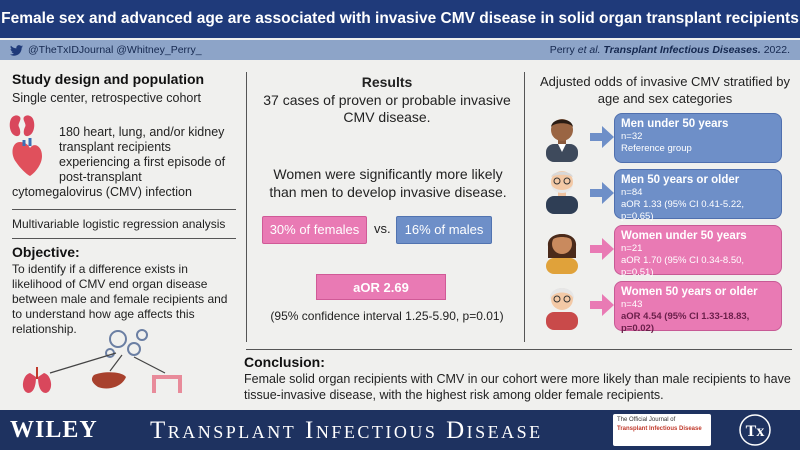 This screenshot has width=800, height=450. Describe the element at coordinates (632, 248) in the screenshot. I see `group-n: n=21` at that location.